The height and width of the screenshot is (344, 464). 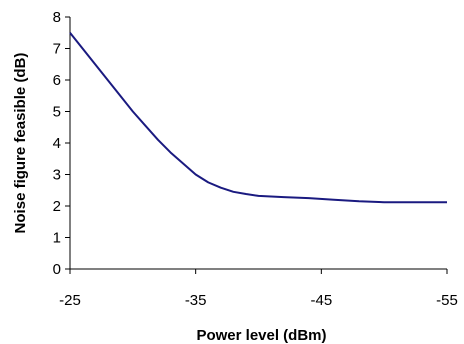 I want to click on y-tick-label: 7, so click(x=57, y=49).